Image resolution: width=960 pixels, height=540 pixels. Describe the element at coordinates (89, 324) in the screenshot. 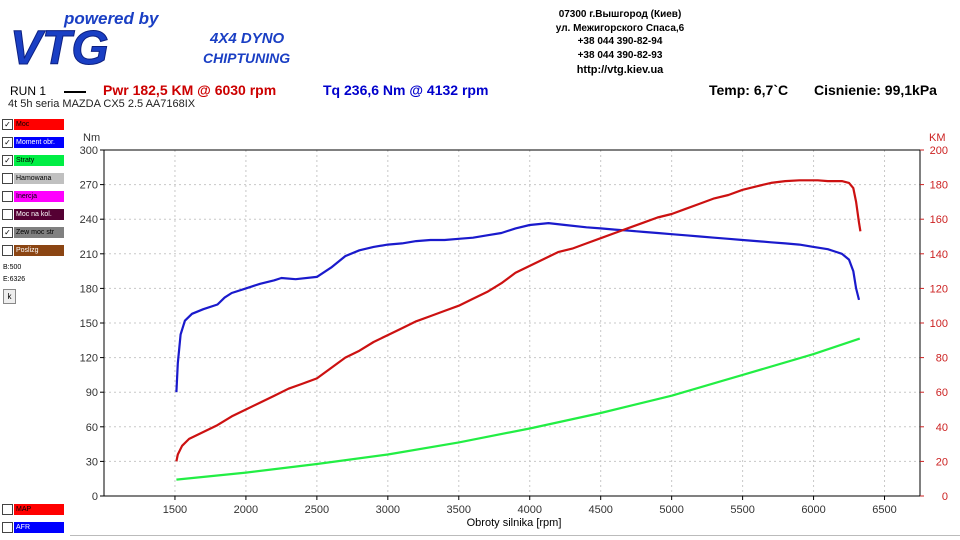

I see `y-left-tick-label: 150` at that location.